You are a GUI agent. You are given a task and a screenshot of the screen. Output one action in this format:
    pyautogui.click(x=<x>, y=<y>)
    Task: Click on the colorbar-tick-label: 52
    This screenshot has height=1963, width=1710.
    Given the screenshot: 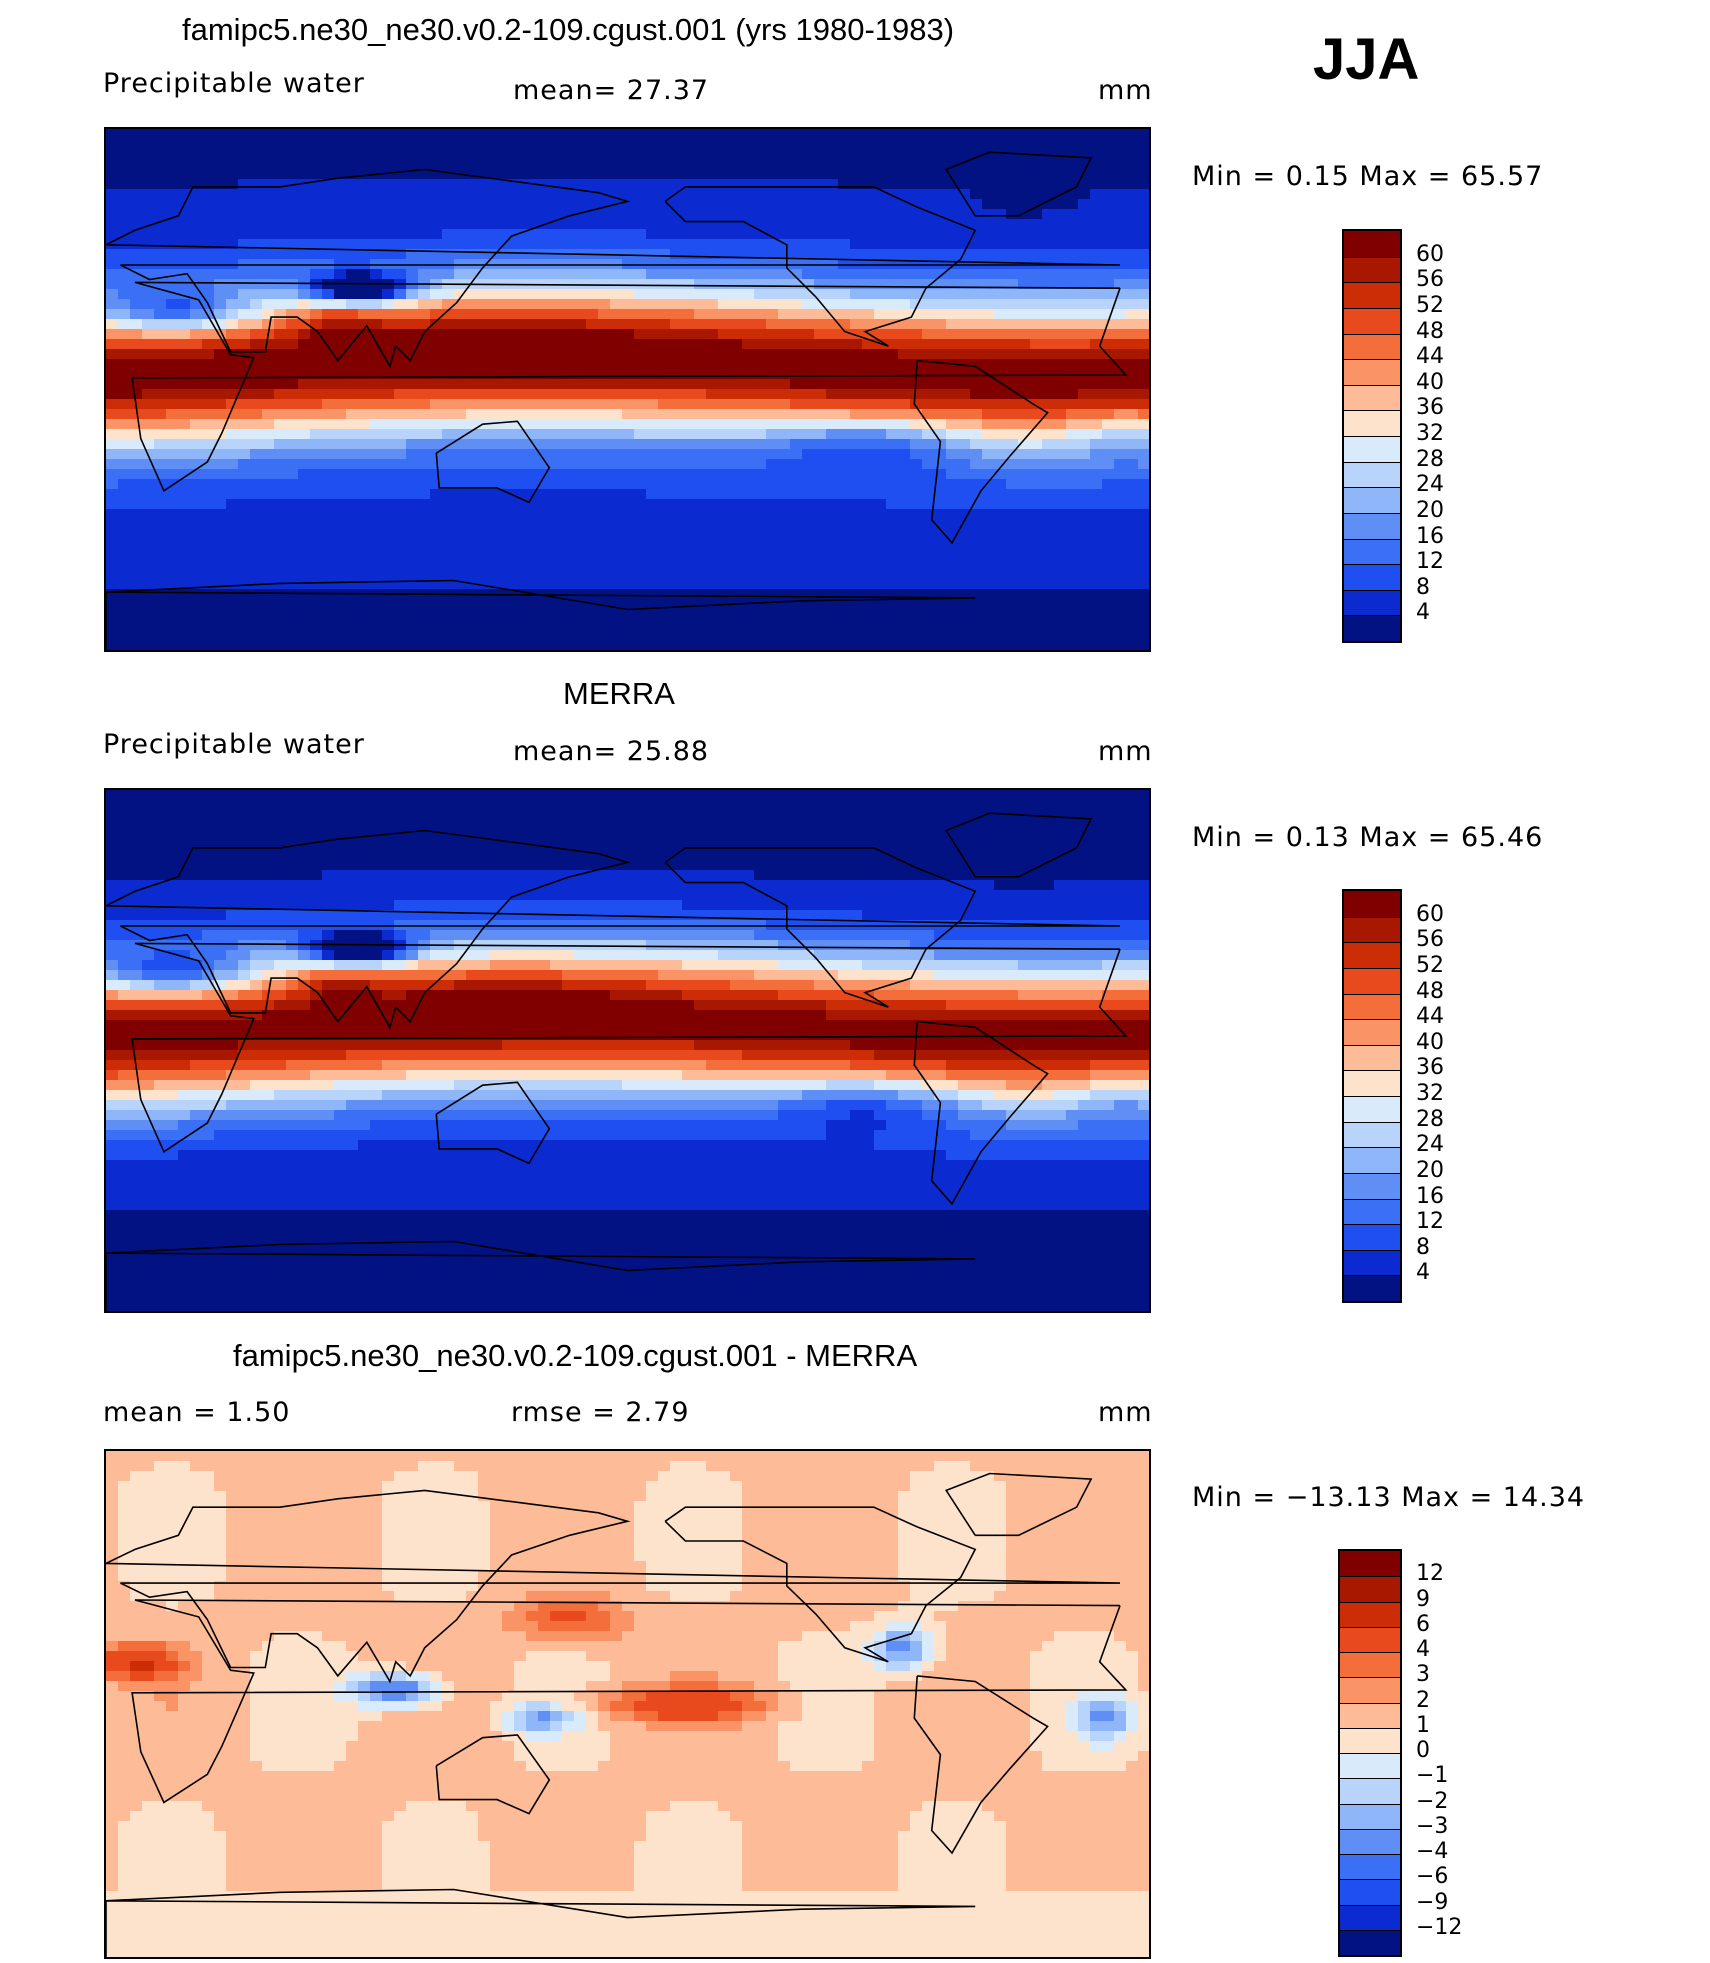 What is the action you would take?
    pyautogui.click(x=1430, y=965)
    